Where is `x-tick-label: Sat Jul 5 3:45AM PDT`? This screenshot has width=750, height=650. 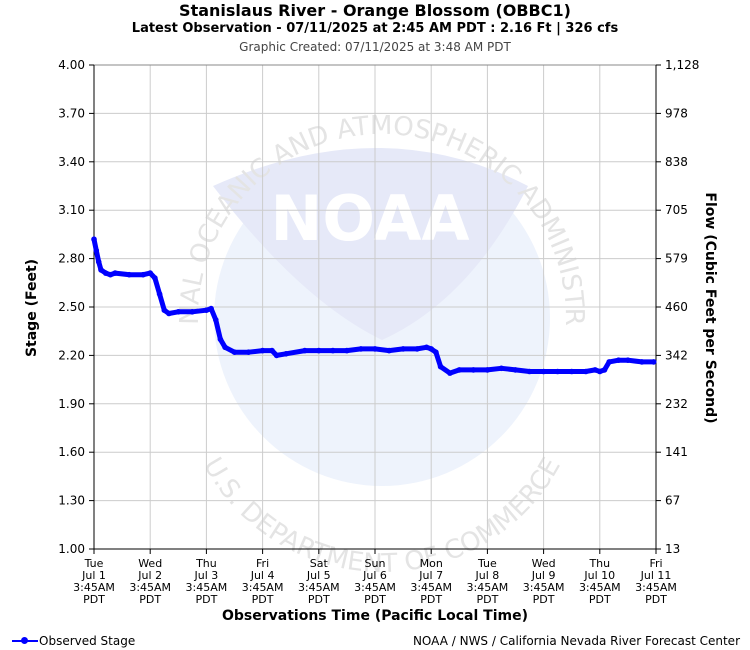
x-tick-label: Sat Jul 5 3:45AM PDT is located at coordinates (319, 581).